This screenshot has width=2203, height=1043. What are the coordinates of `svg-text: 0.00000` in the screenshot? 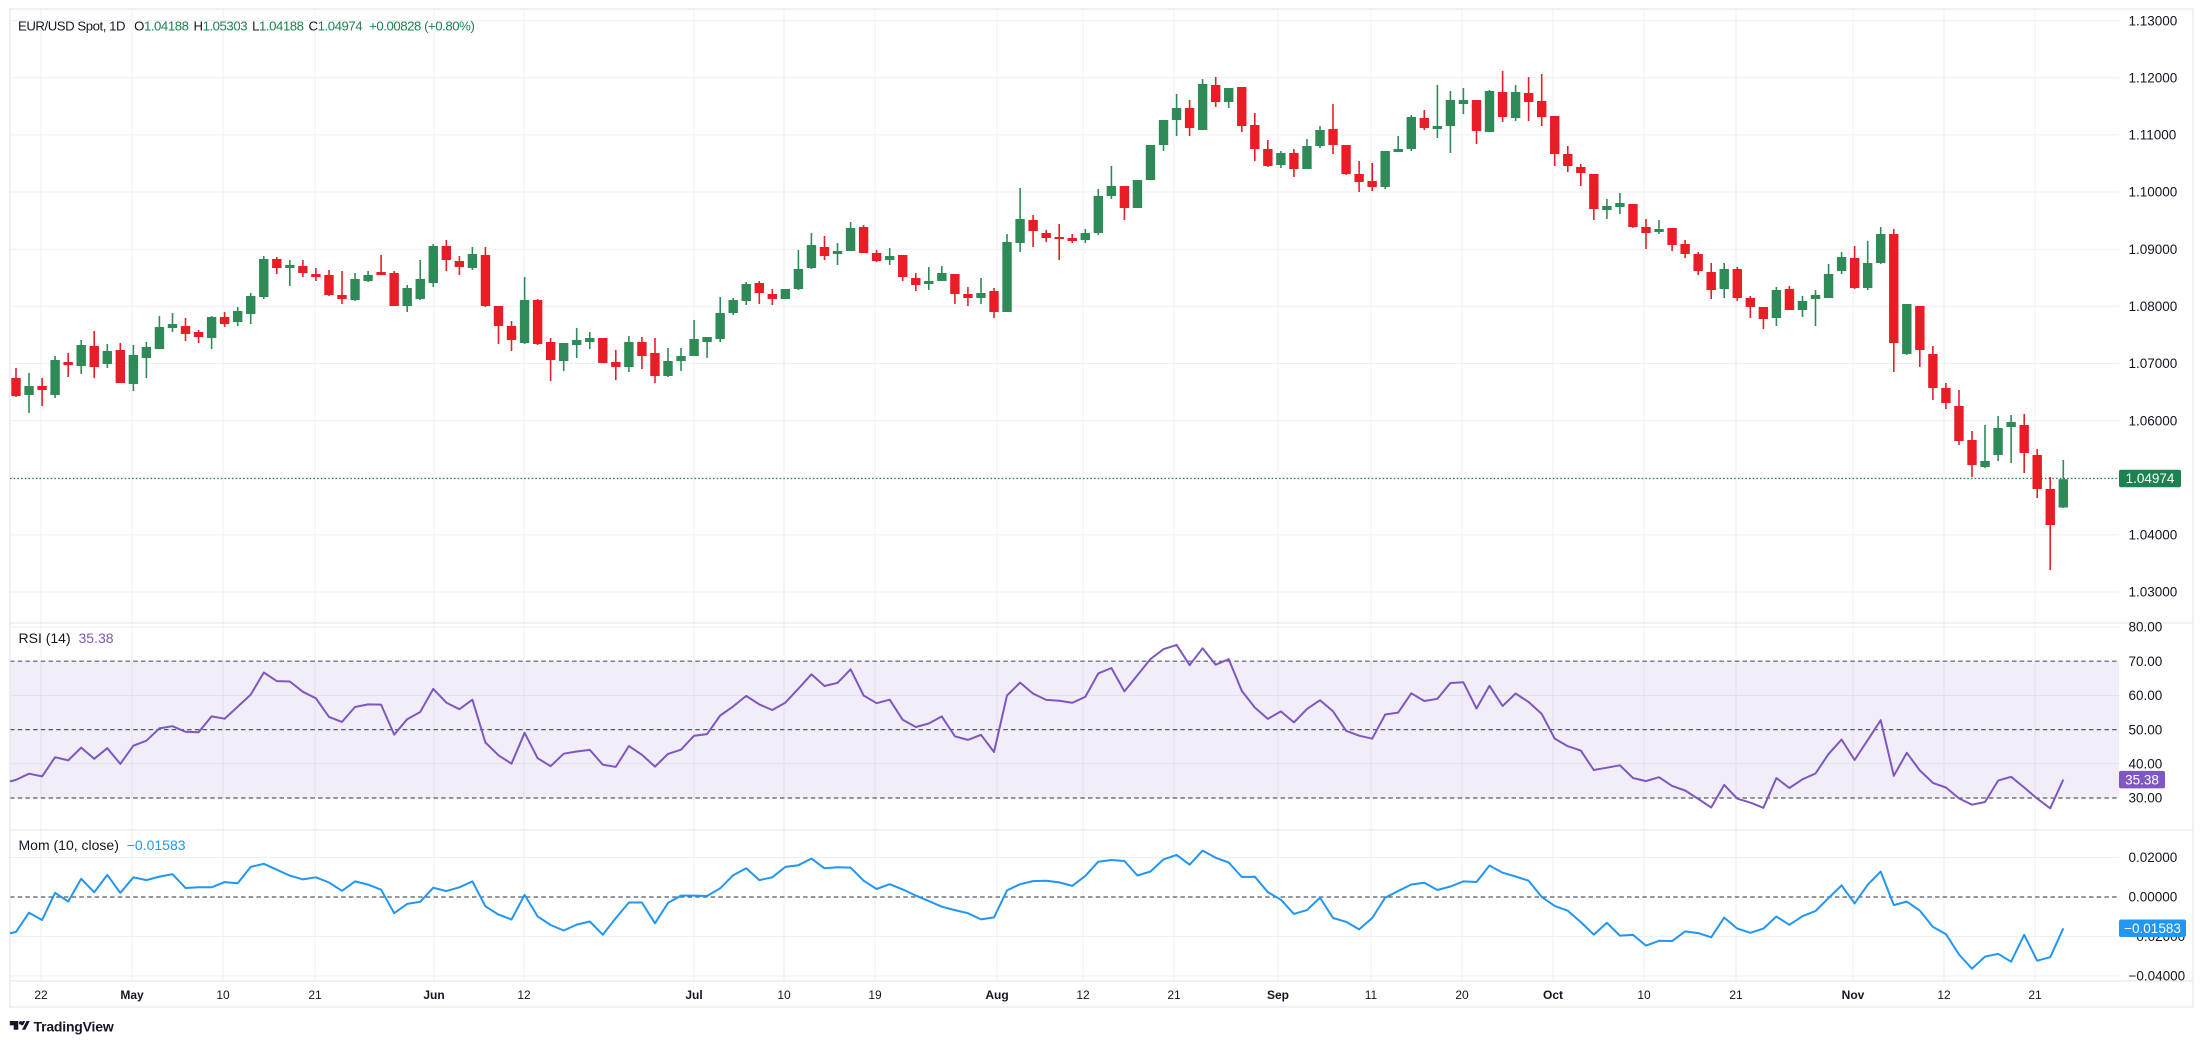 It's located at (2153, 897).